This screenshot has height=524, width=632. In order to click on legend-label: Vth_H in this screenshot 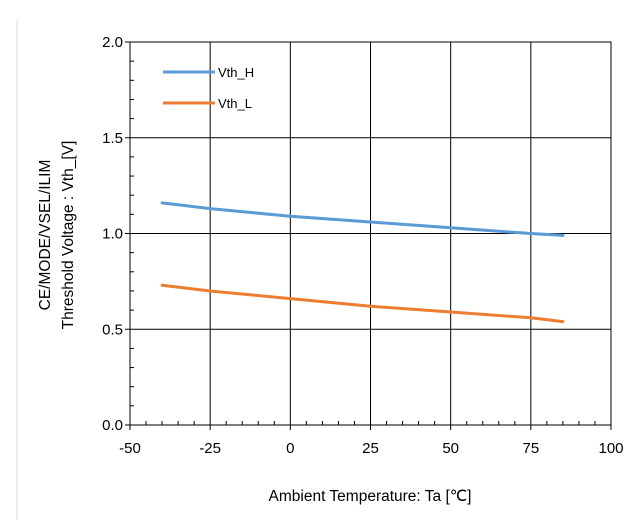, I will do `click(236, 72)`.